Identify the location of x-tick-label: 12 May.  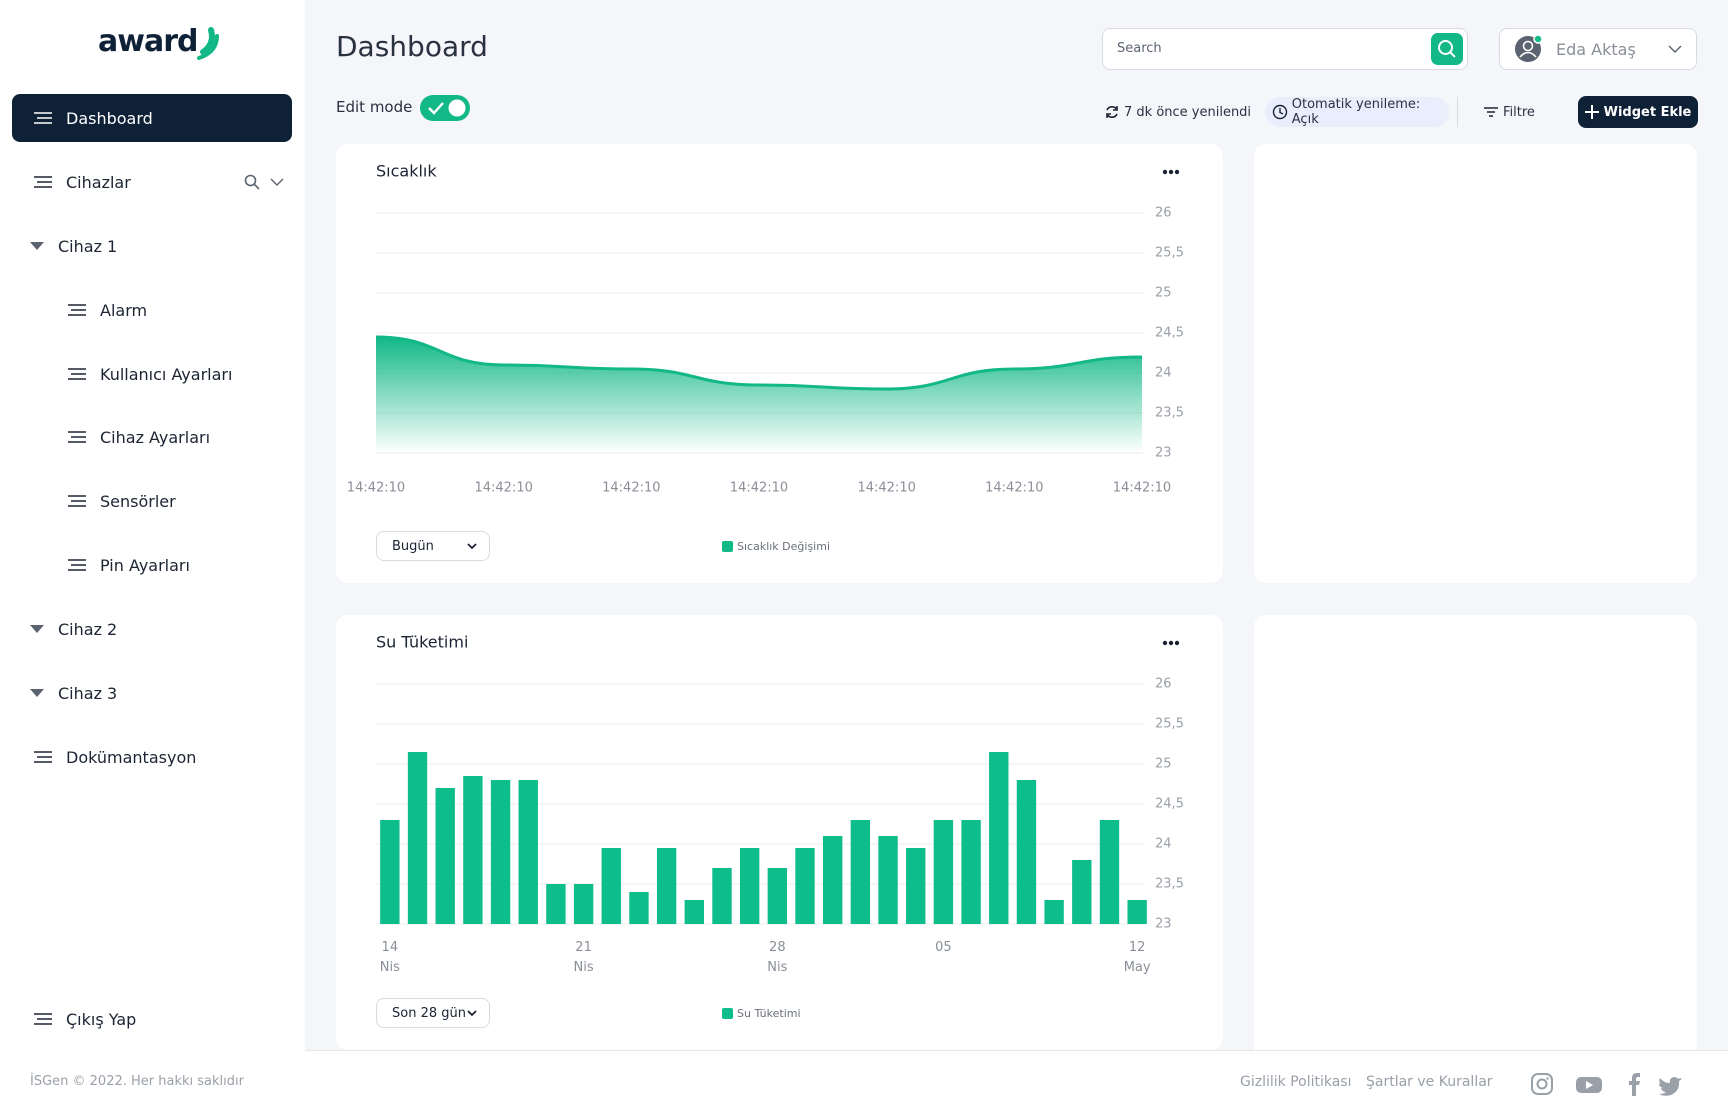
(1137, 957).